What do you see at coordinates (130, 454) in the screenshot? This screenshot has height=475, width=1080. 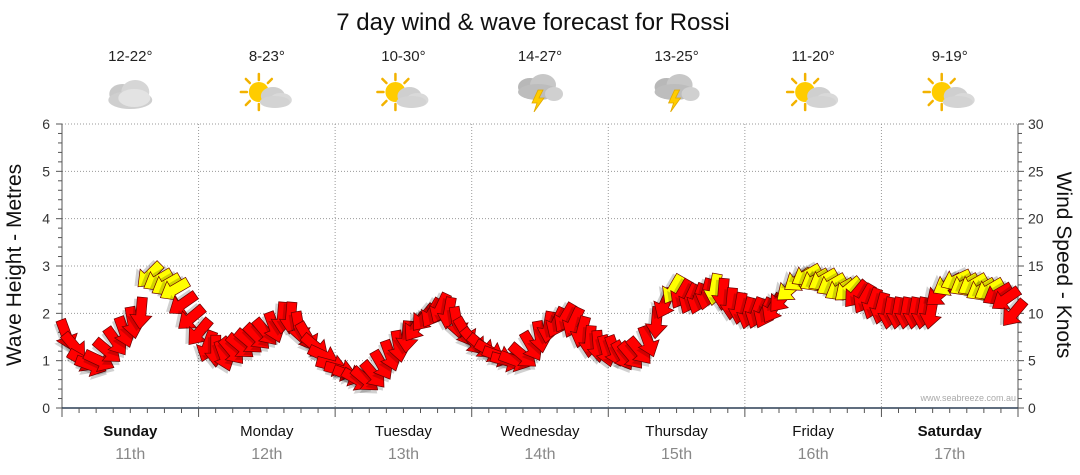 I see `day-date-label: 11th` at bounding box center [130, 454].